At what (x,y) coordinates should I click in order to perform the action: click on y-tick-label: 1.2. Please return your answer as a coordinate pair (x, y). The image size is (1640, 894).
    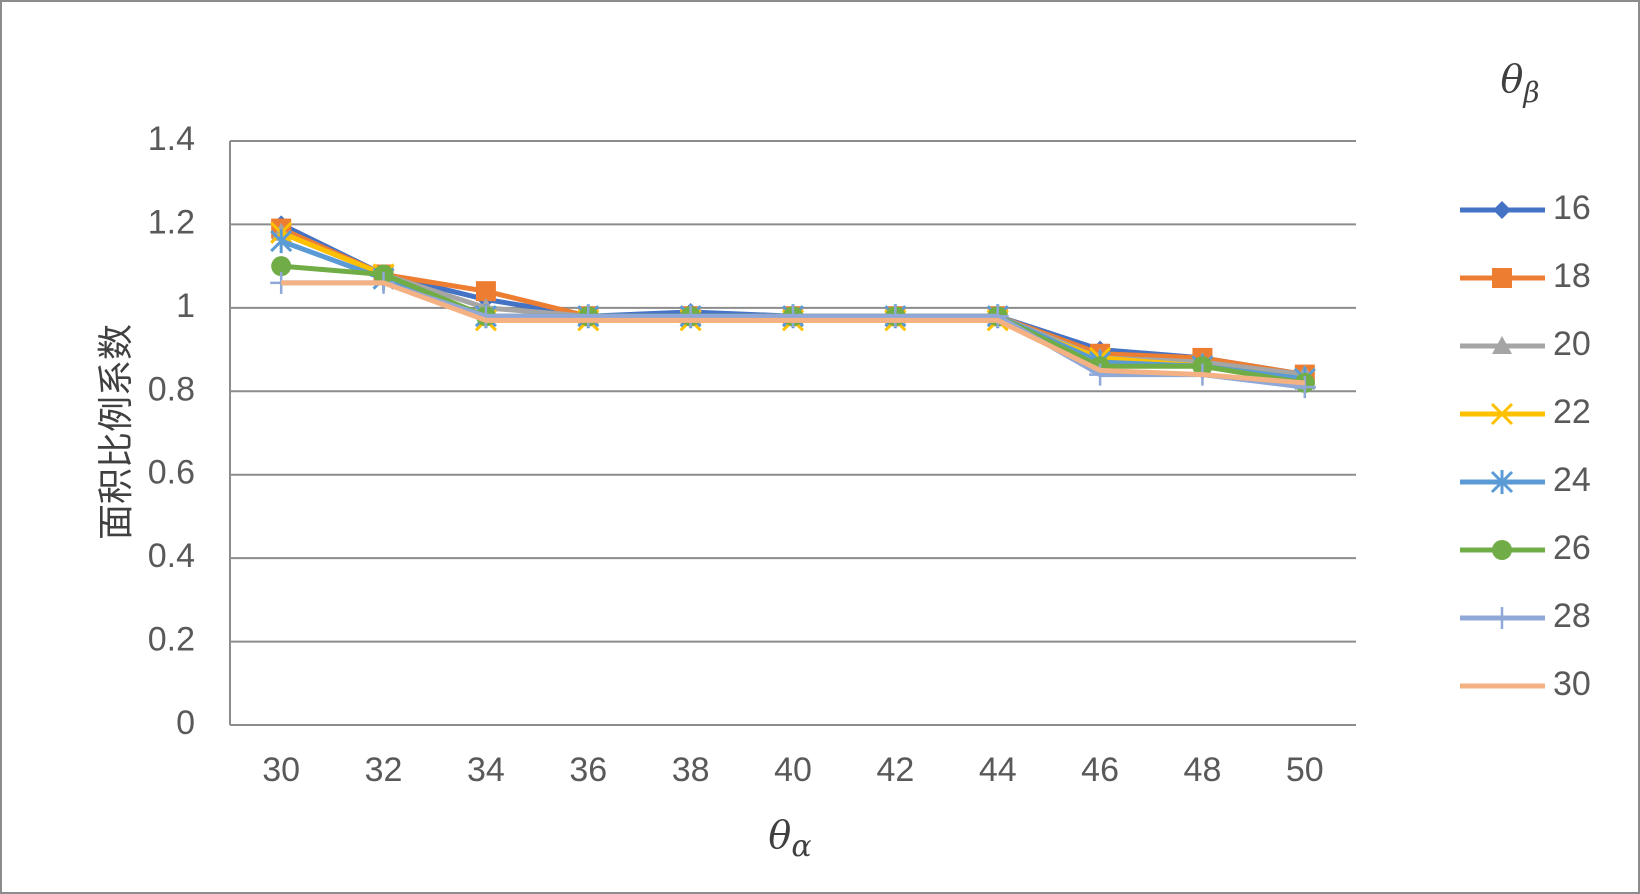
    Looking at the image, I should click on (171, 222).